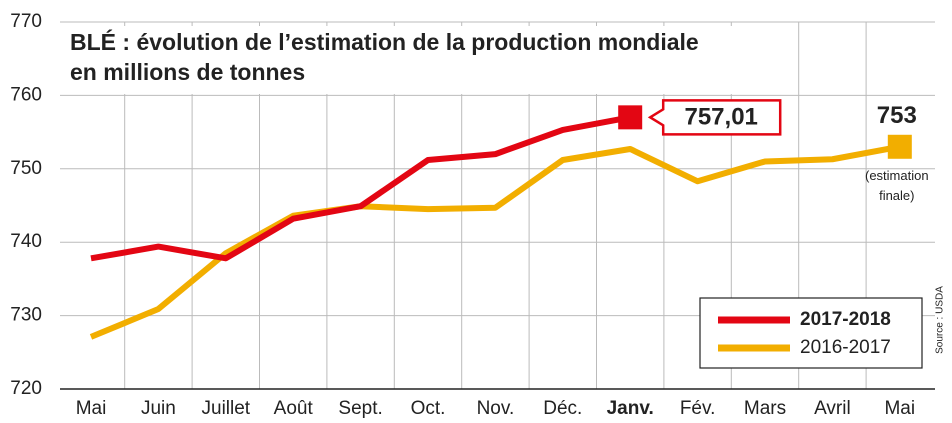 The width and height of the screenshot is (952, 423). Describe the element at coordinates (360, 408) in the screenshot. I see `x-tick-label: Sept.` at that location.